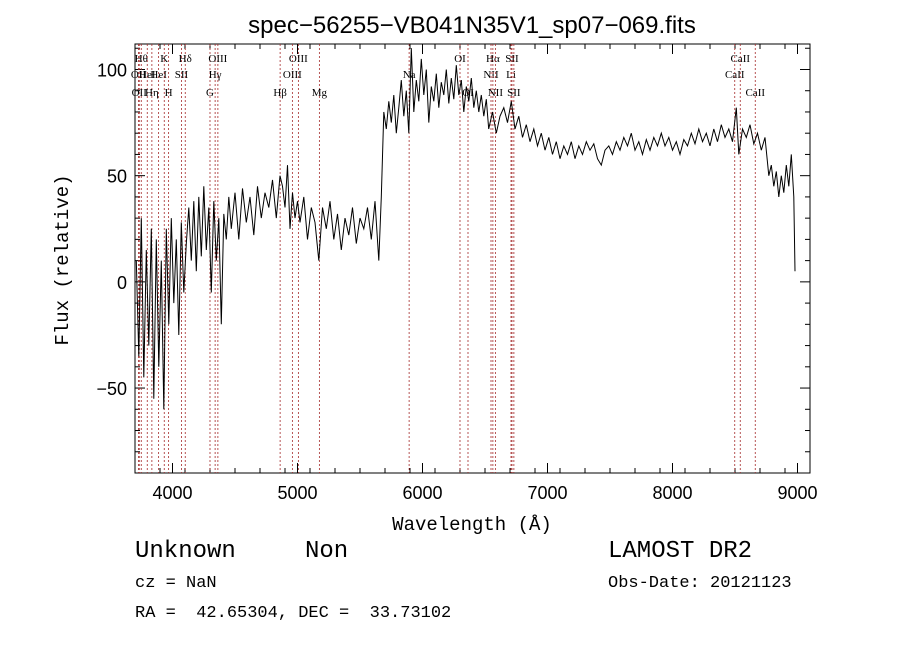 The image size is (900, 649). What do you see at coordinates (158, 75) in the screenshot?
I see `line-marker-label: HeI` at bounding box center [158, 75].